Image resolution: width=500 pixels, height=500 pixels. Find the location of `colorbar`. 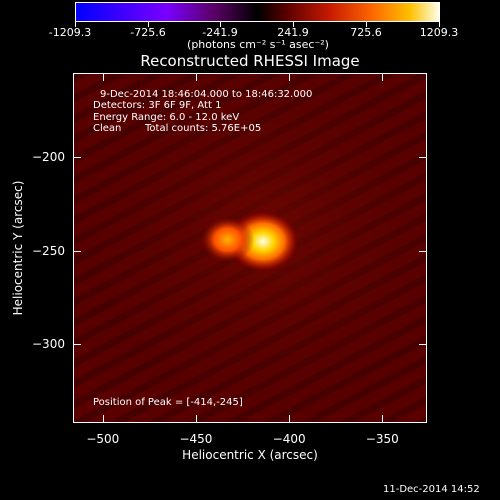

colorbar is located at coordinates (257, 12).